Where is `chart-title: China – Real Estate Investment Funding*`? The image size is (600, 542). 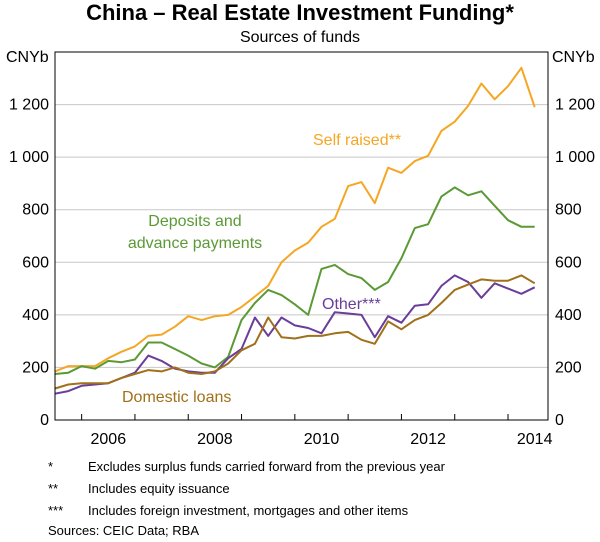 chart-title: China – Real Estate Investment Funding* is located at coordinates (300, 12).